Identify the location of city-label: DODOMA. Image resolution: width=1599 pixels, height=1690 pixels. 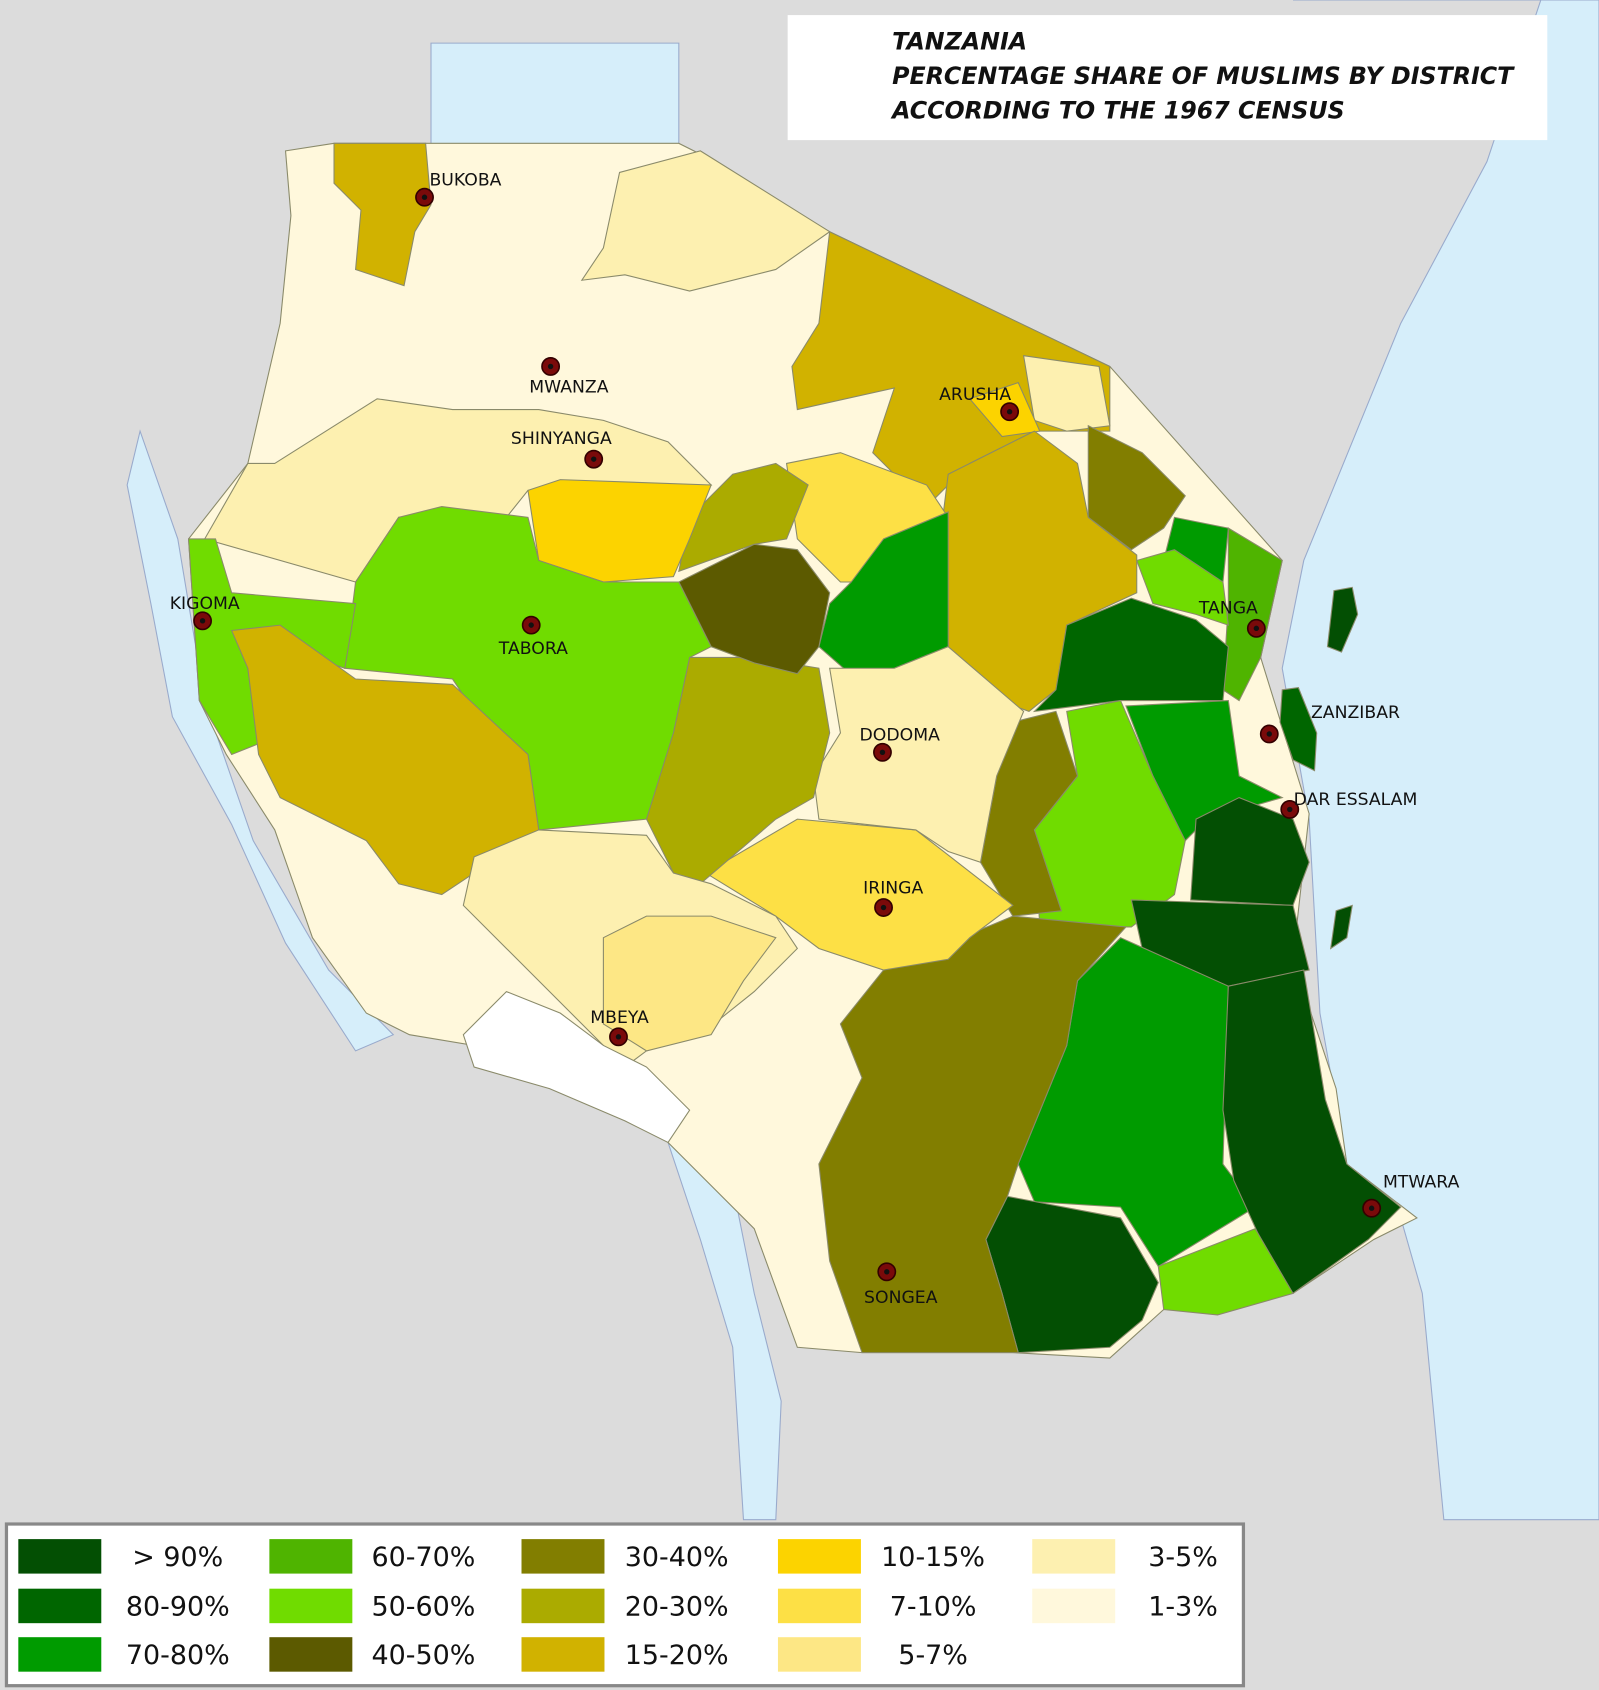
(900, 735).